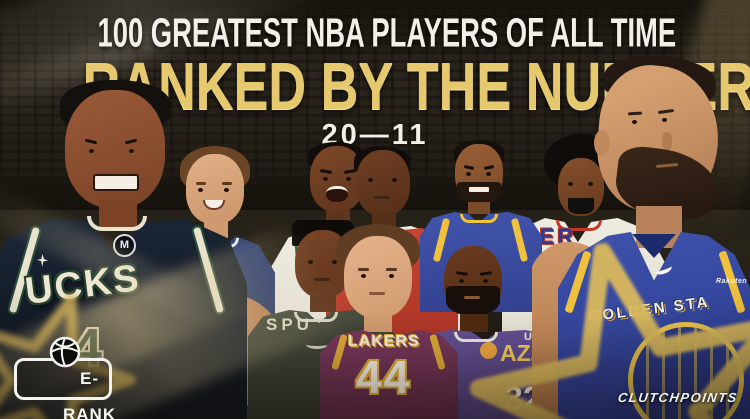  What do you see at coordinates (678, 397) in the screenshot?
I see `clutchpoints-wordmark: CLUTCHPOINTS` at bounding box center [678, 397].